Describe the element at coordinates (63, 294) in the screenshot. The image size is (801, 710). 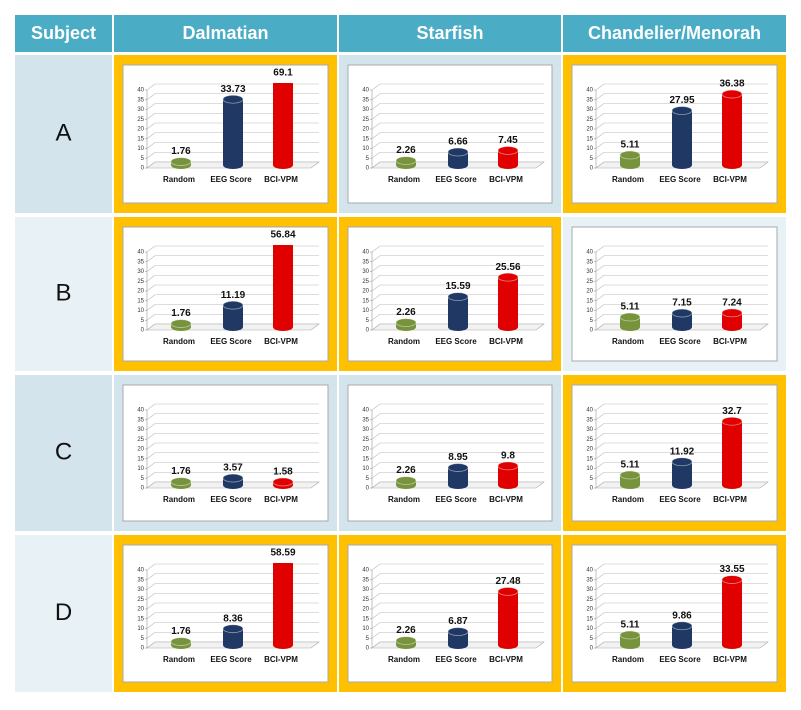
I see `subject-cell` at that location.